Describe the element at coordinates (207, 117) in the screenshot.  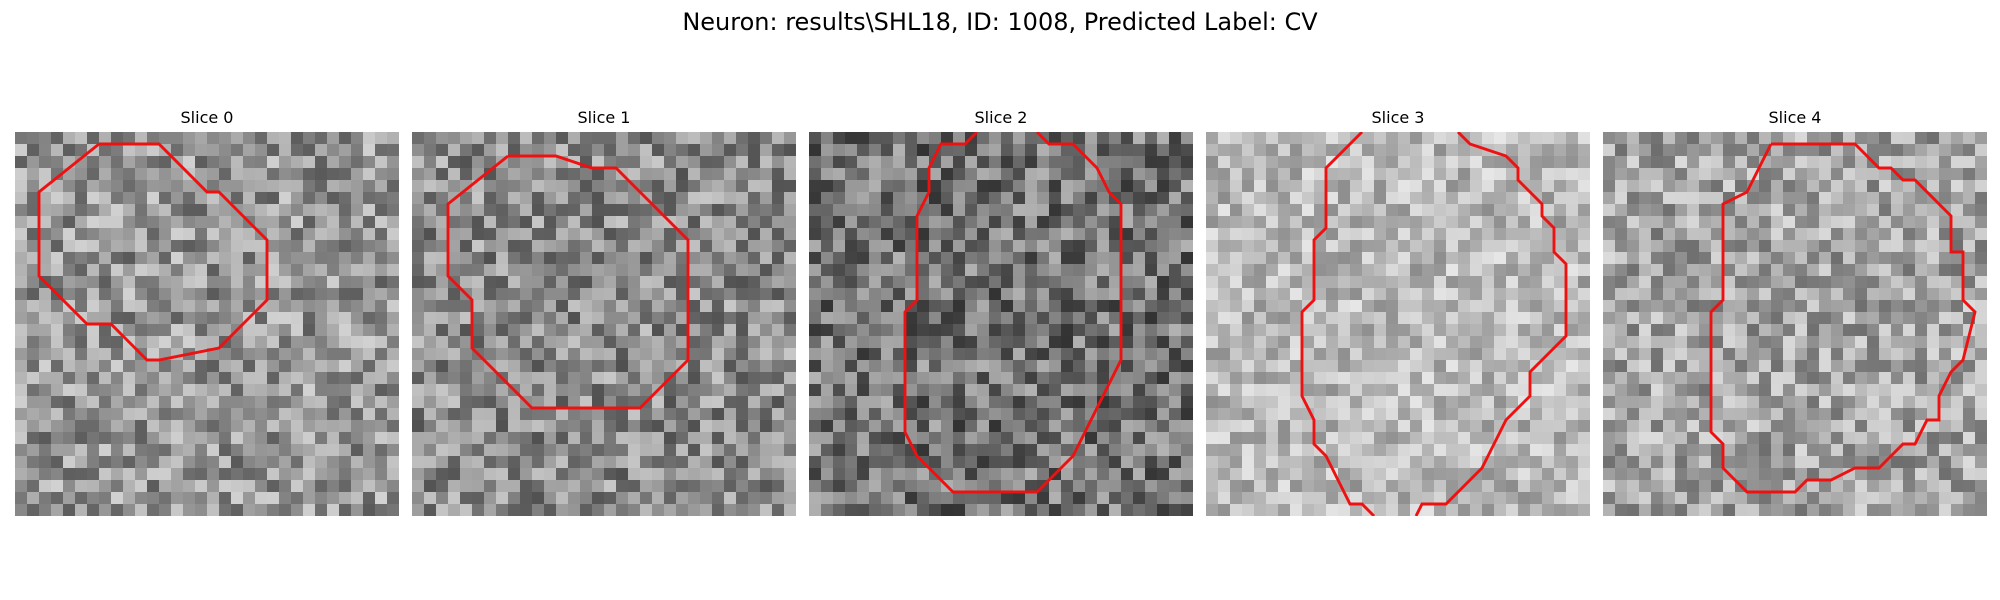
I see `slice-title: Slice 0` at that location.